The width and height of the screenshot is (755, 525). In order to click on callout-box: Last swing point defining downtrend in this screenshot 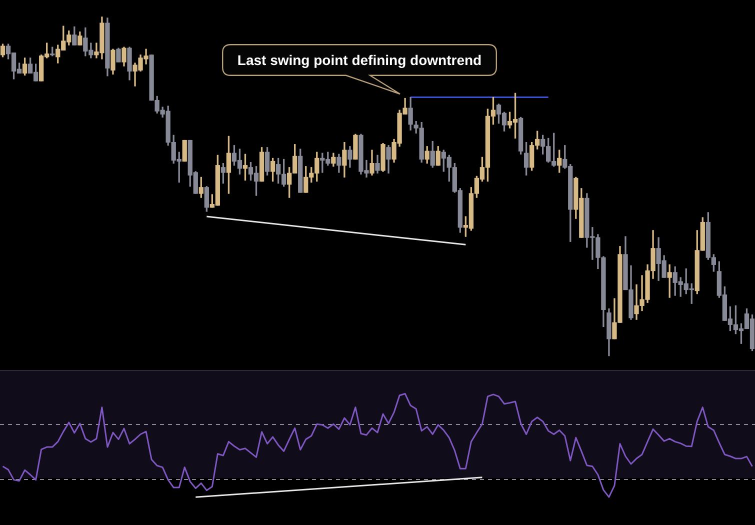, I will do `click(359, 69)`.